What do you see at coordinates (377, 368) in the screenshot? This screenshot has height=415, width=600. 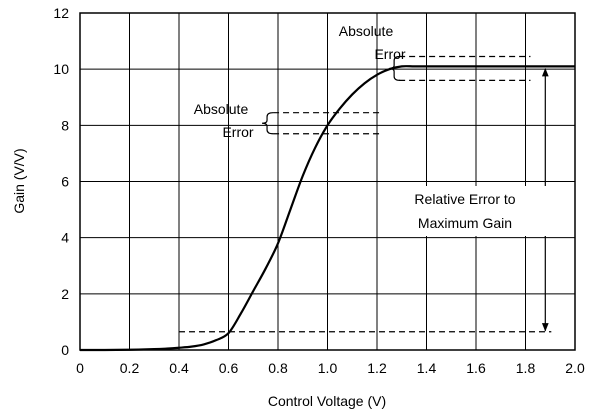 I see `x-tick-label: 1.2` at bounding box center [377, 368].